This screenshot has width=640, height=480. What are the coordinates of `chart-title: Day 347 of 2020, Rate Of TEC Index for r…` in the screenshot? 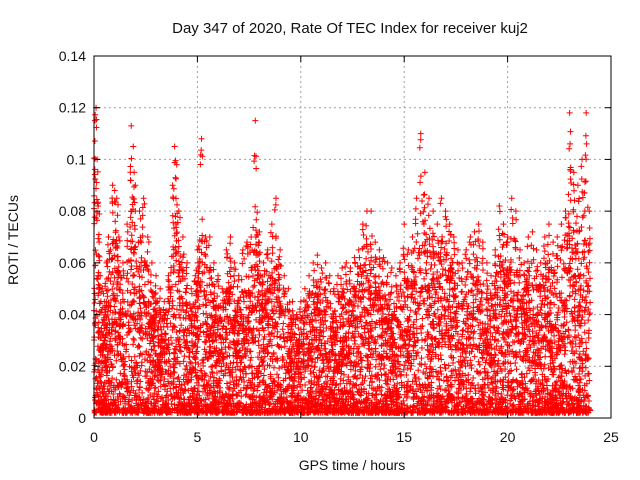 It's located at (350, 28).